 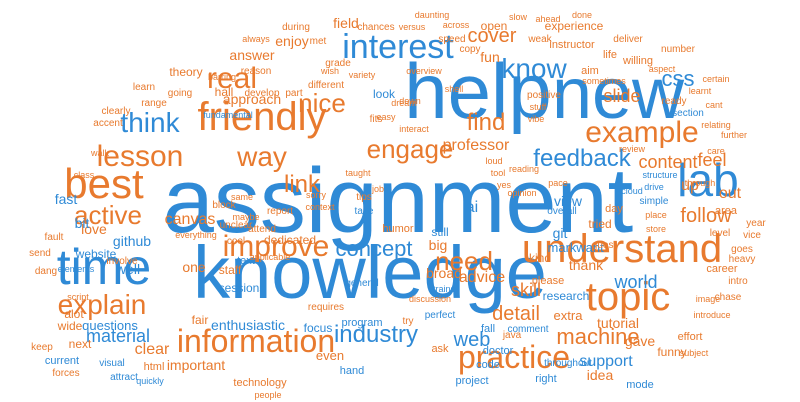 I want to click on word-report: report, so click(x=280, y=211).